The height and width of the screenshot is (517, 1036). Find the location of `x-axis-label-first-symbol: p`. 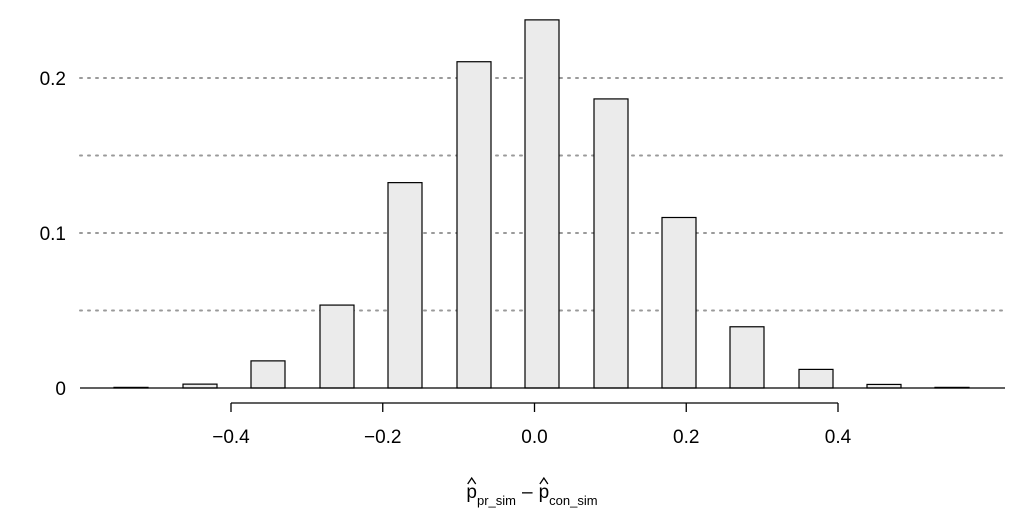

x-axis-label-first-symbol: p is located at coordinates (471, 492).